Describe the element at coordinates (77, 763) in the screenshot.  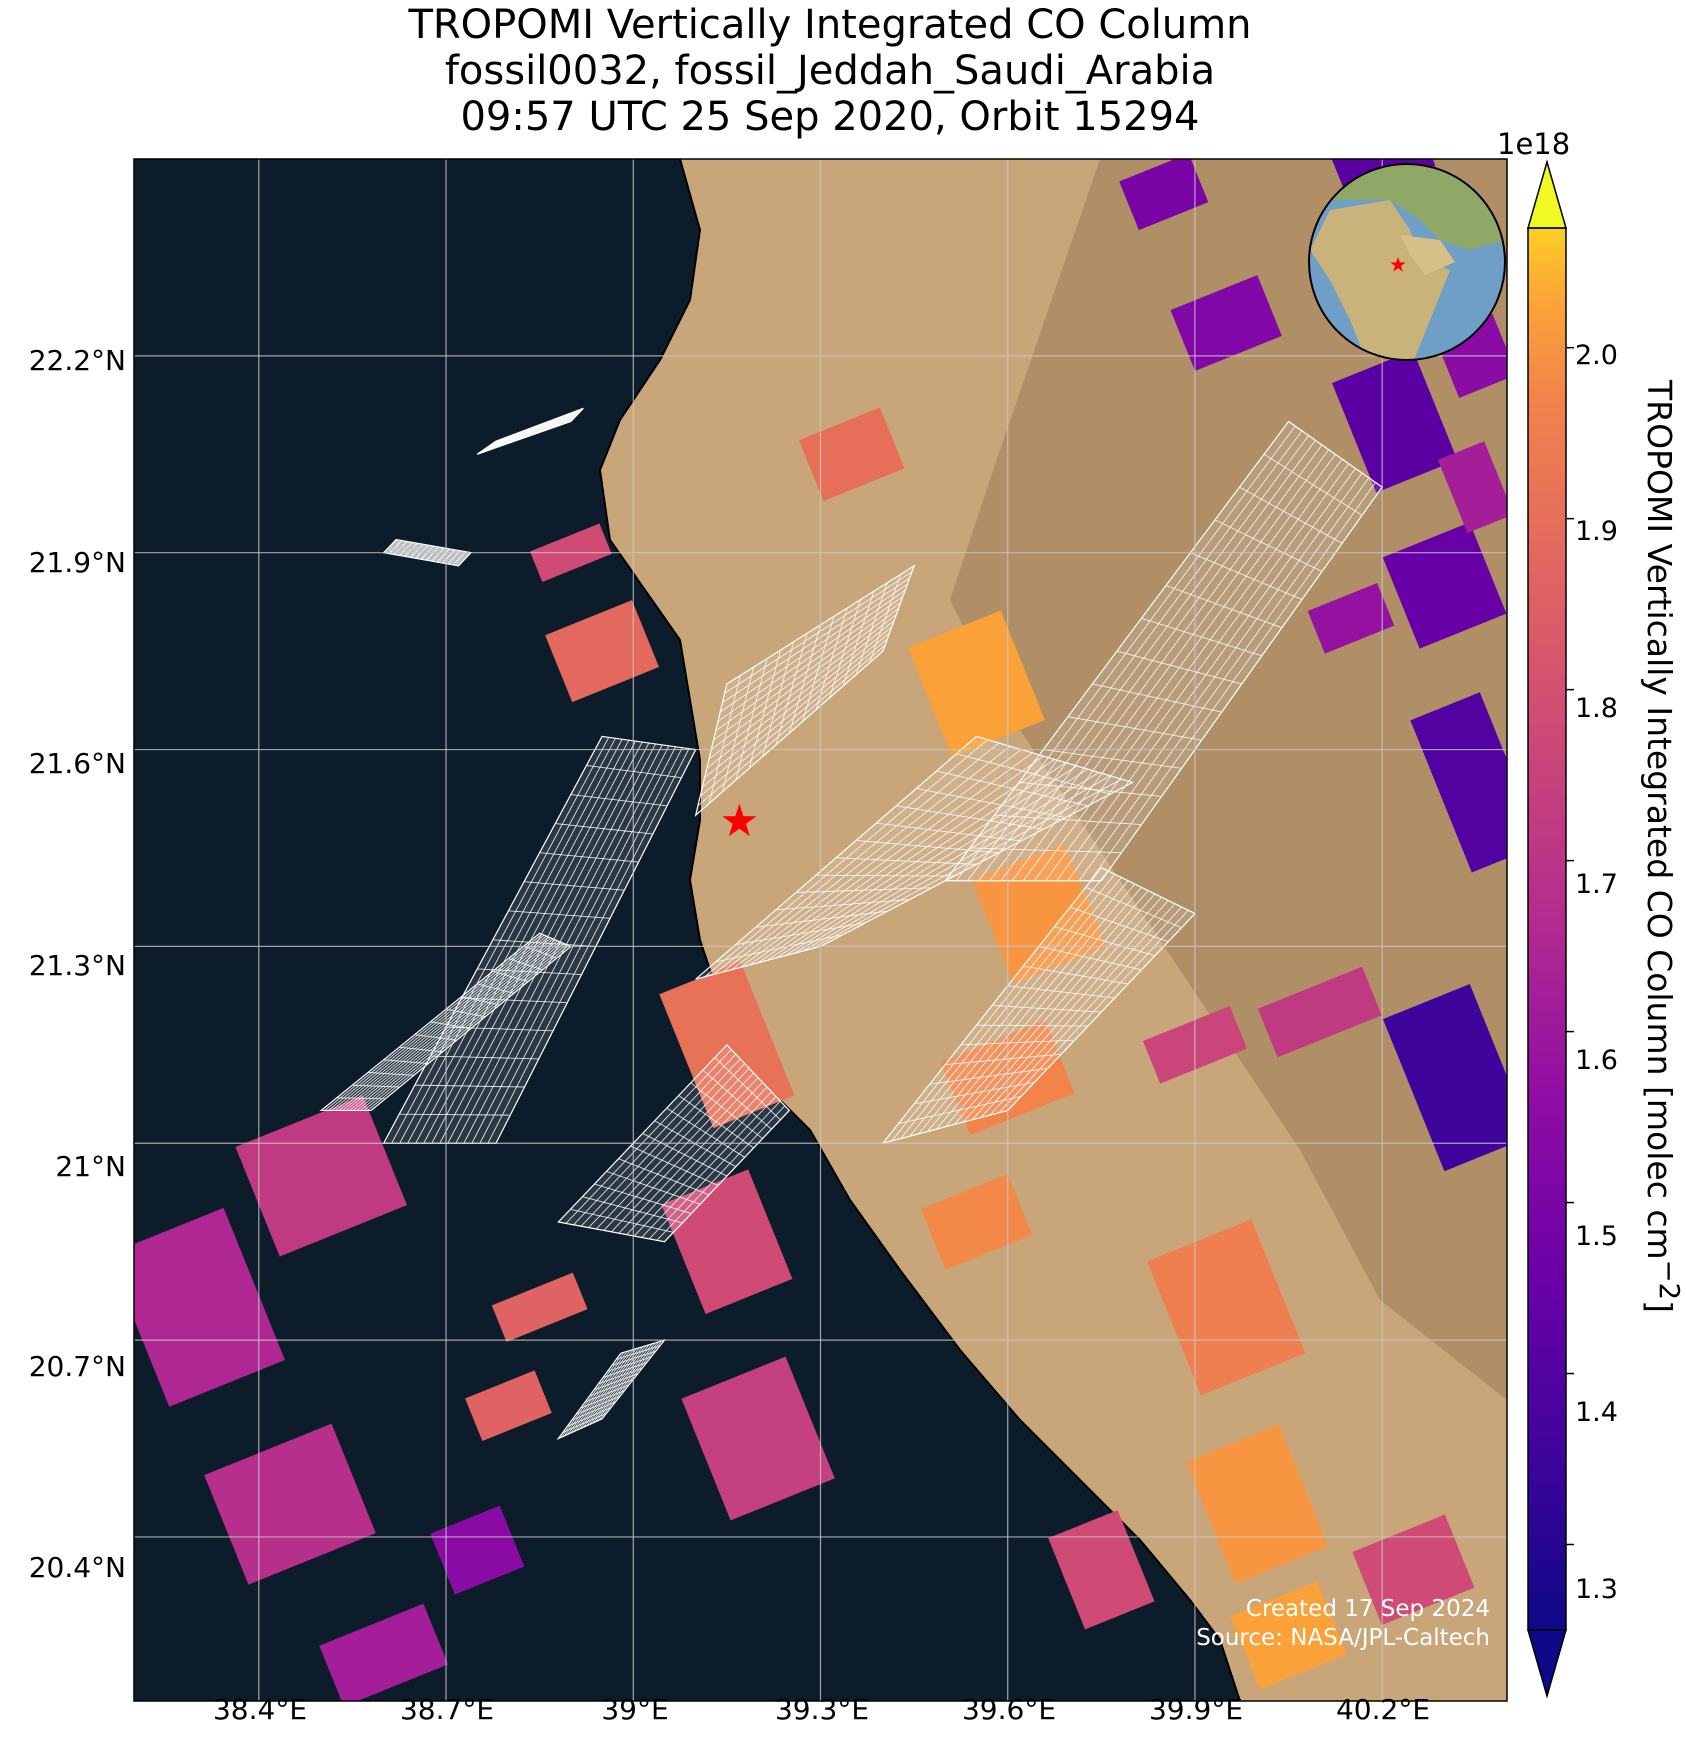
I see `lat-tick-label: 21.6°N` at that location.